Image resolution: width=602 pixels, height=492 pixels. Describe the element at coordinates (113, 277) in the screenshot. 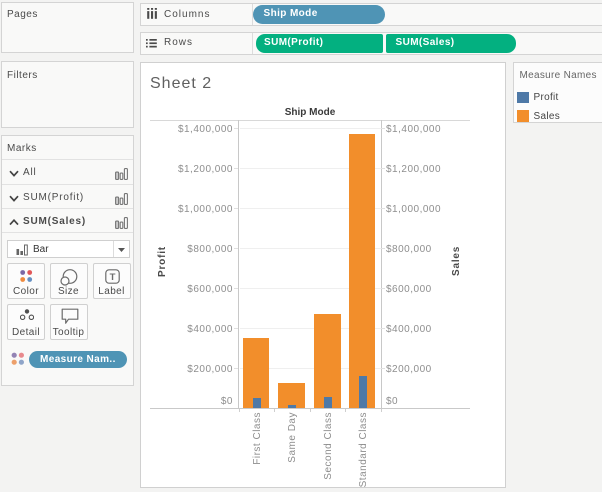

I see `svg-text: T` at that location.